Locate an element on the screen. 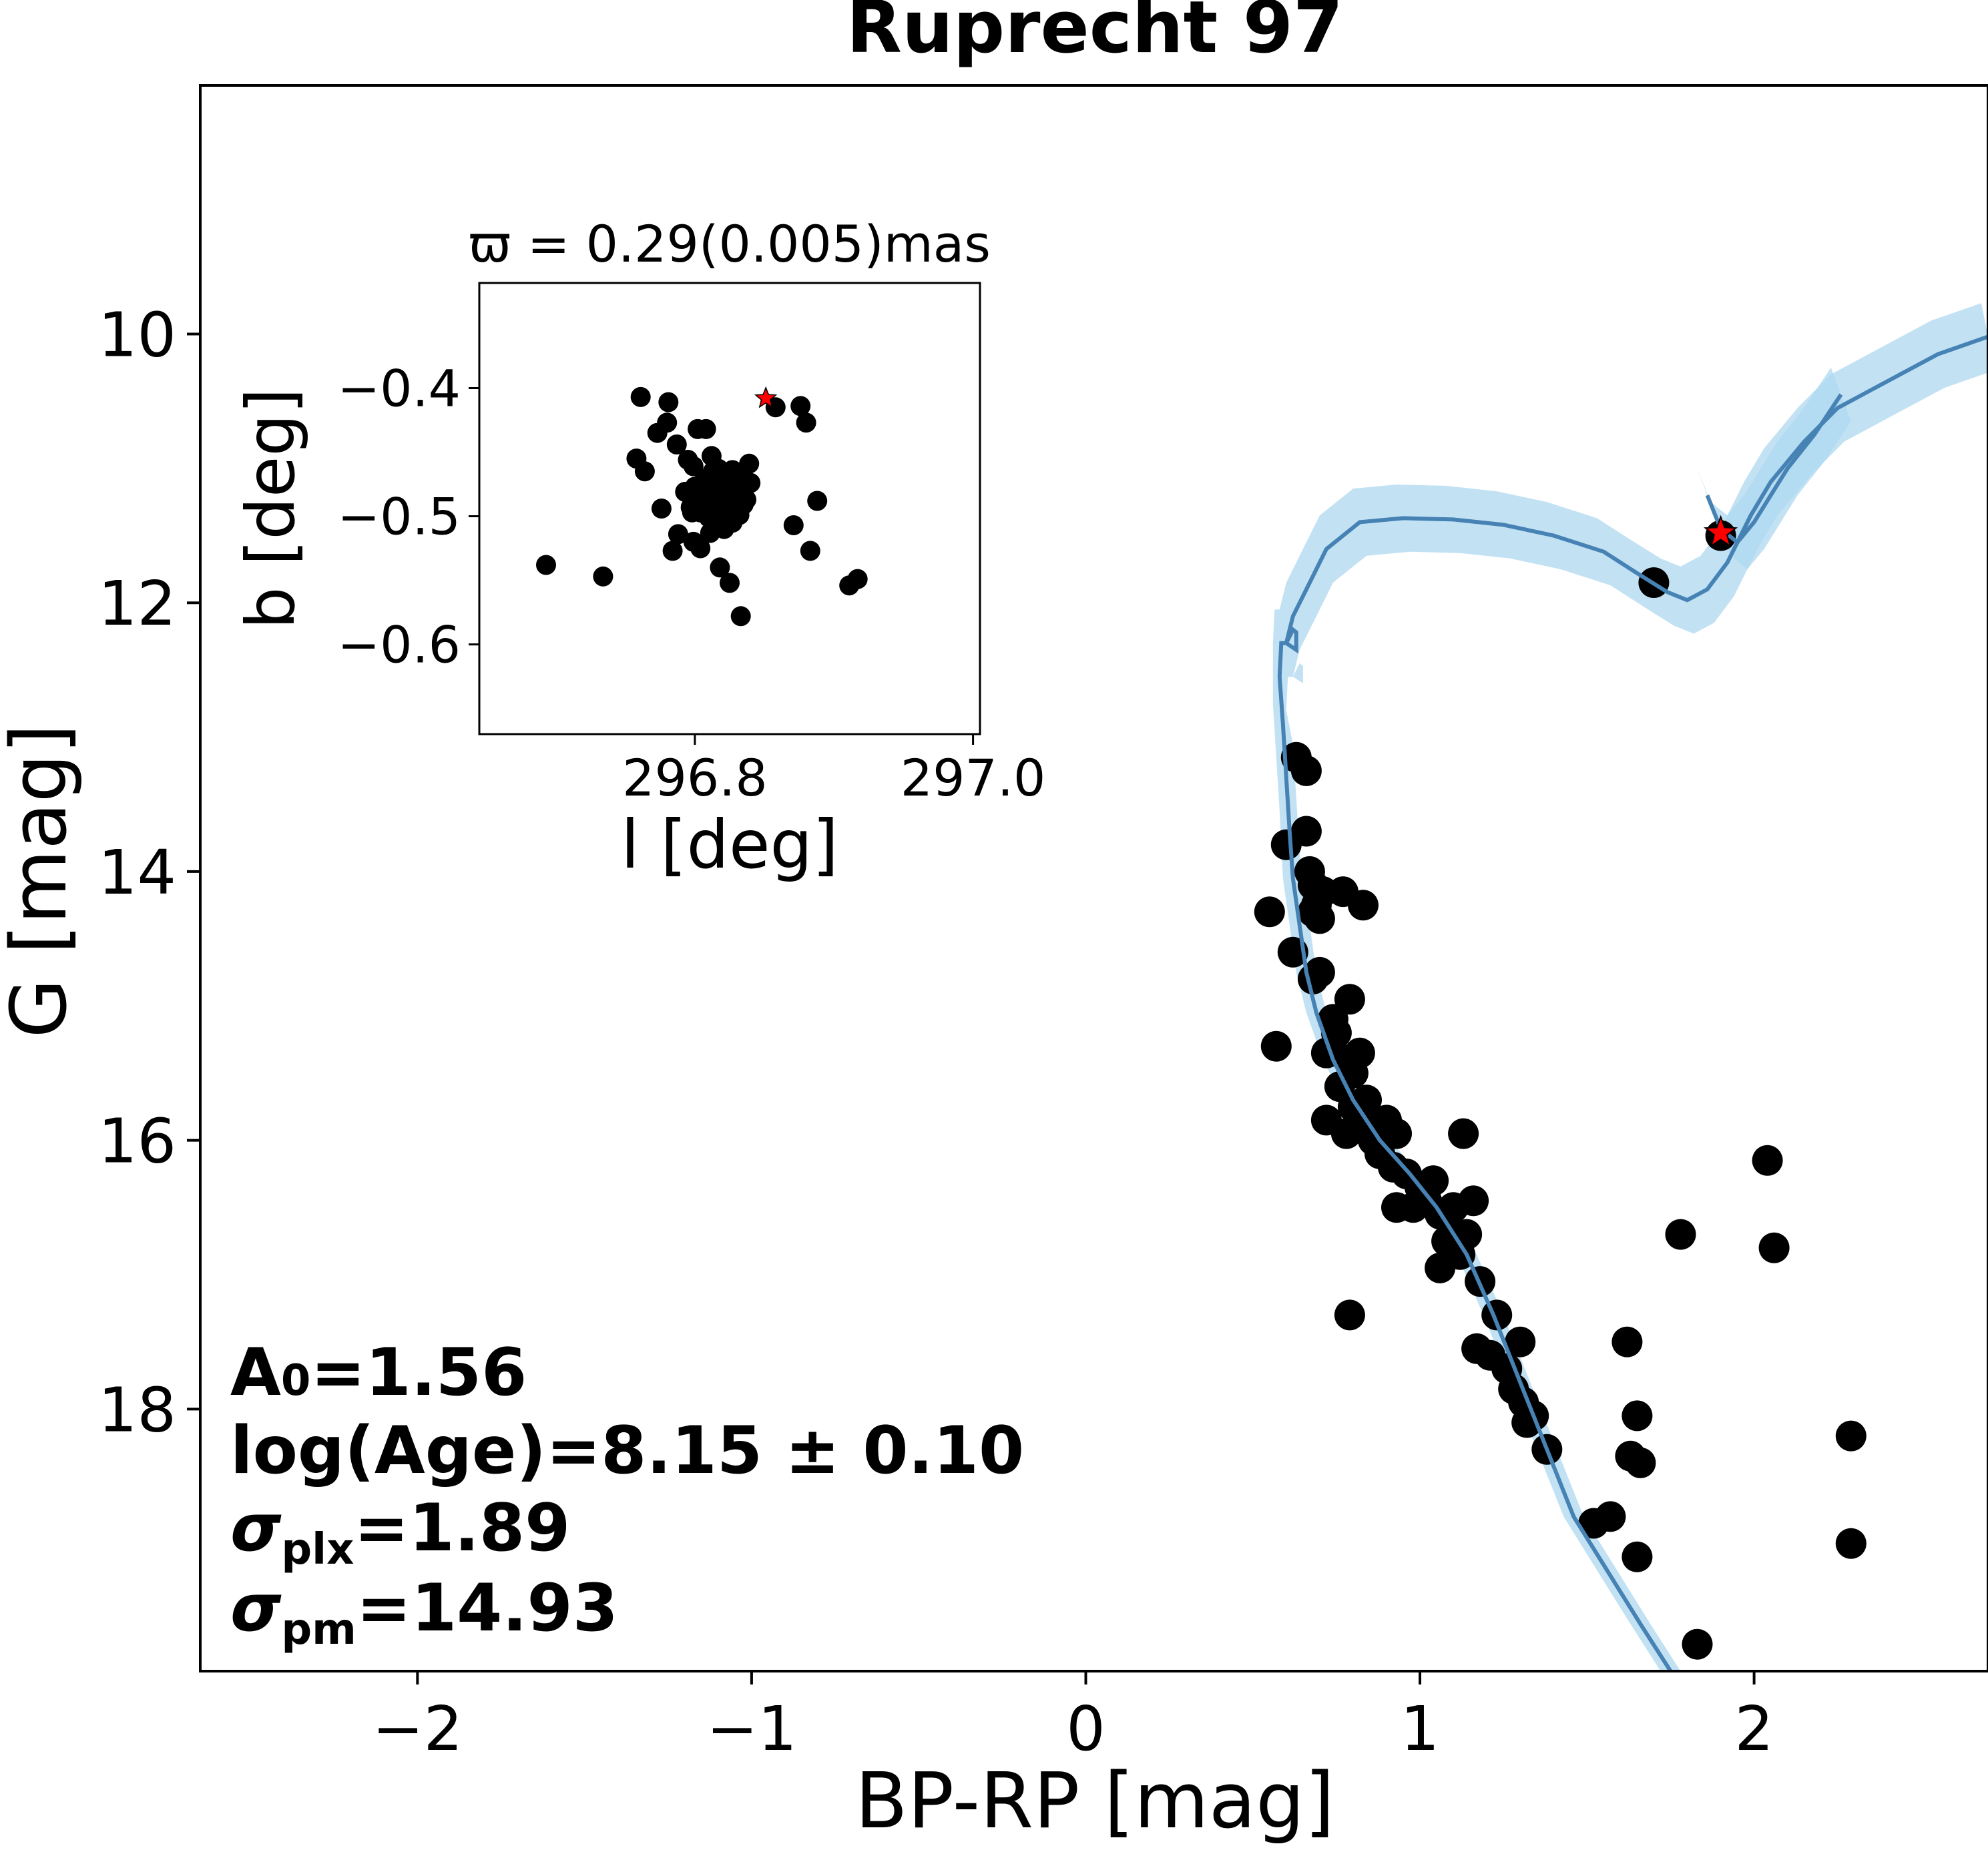 The width and height of the screenshot is (1988, 1850). x-axis-label: BP-RP [mag] is located at coordinates (1094, 1801).